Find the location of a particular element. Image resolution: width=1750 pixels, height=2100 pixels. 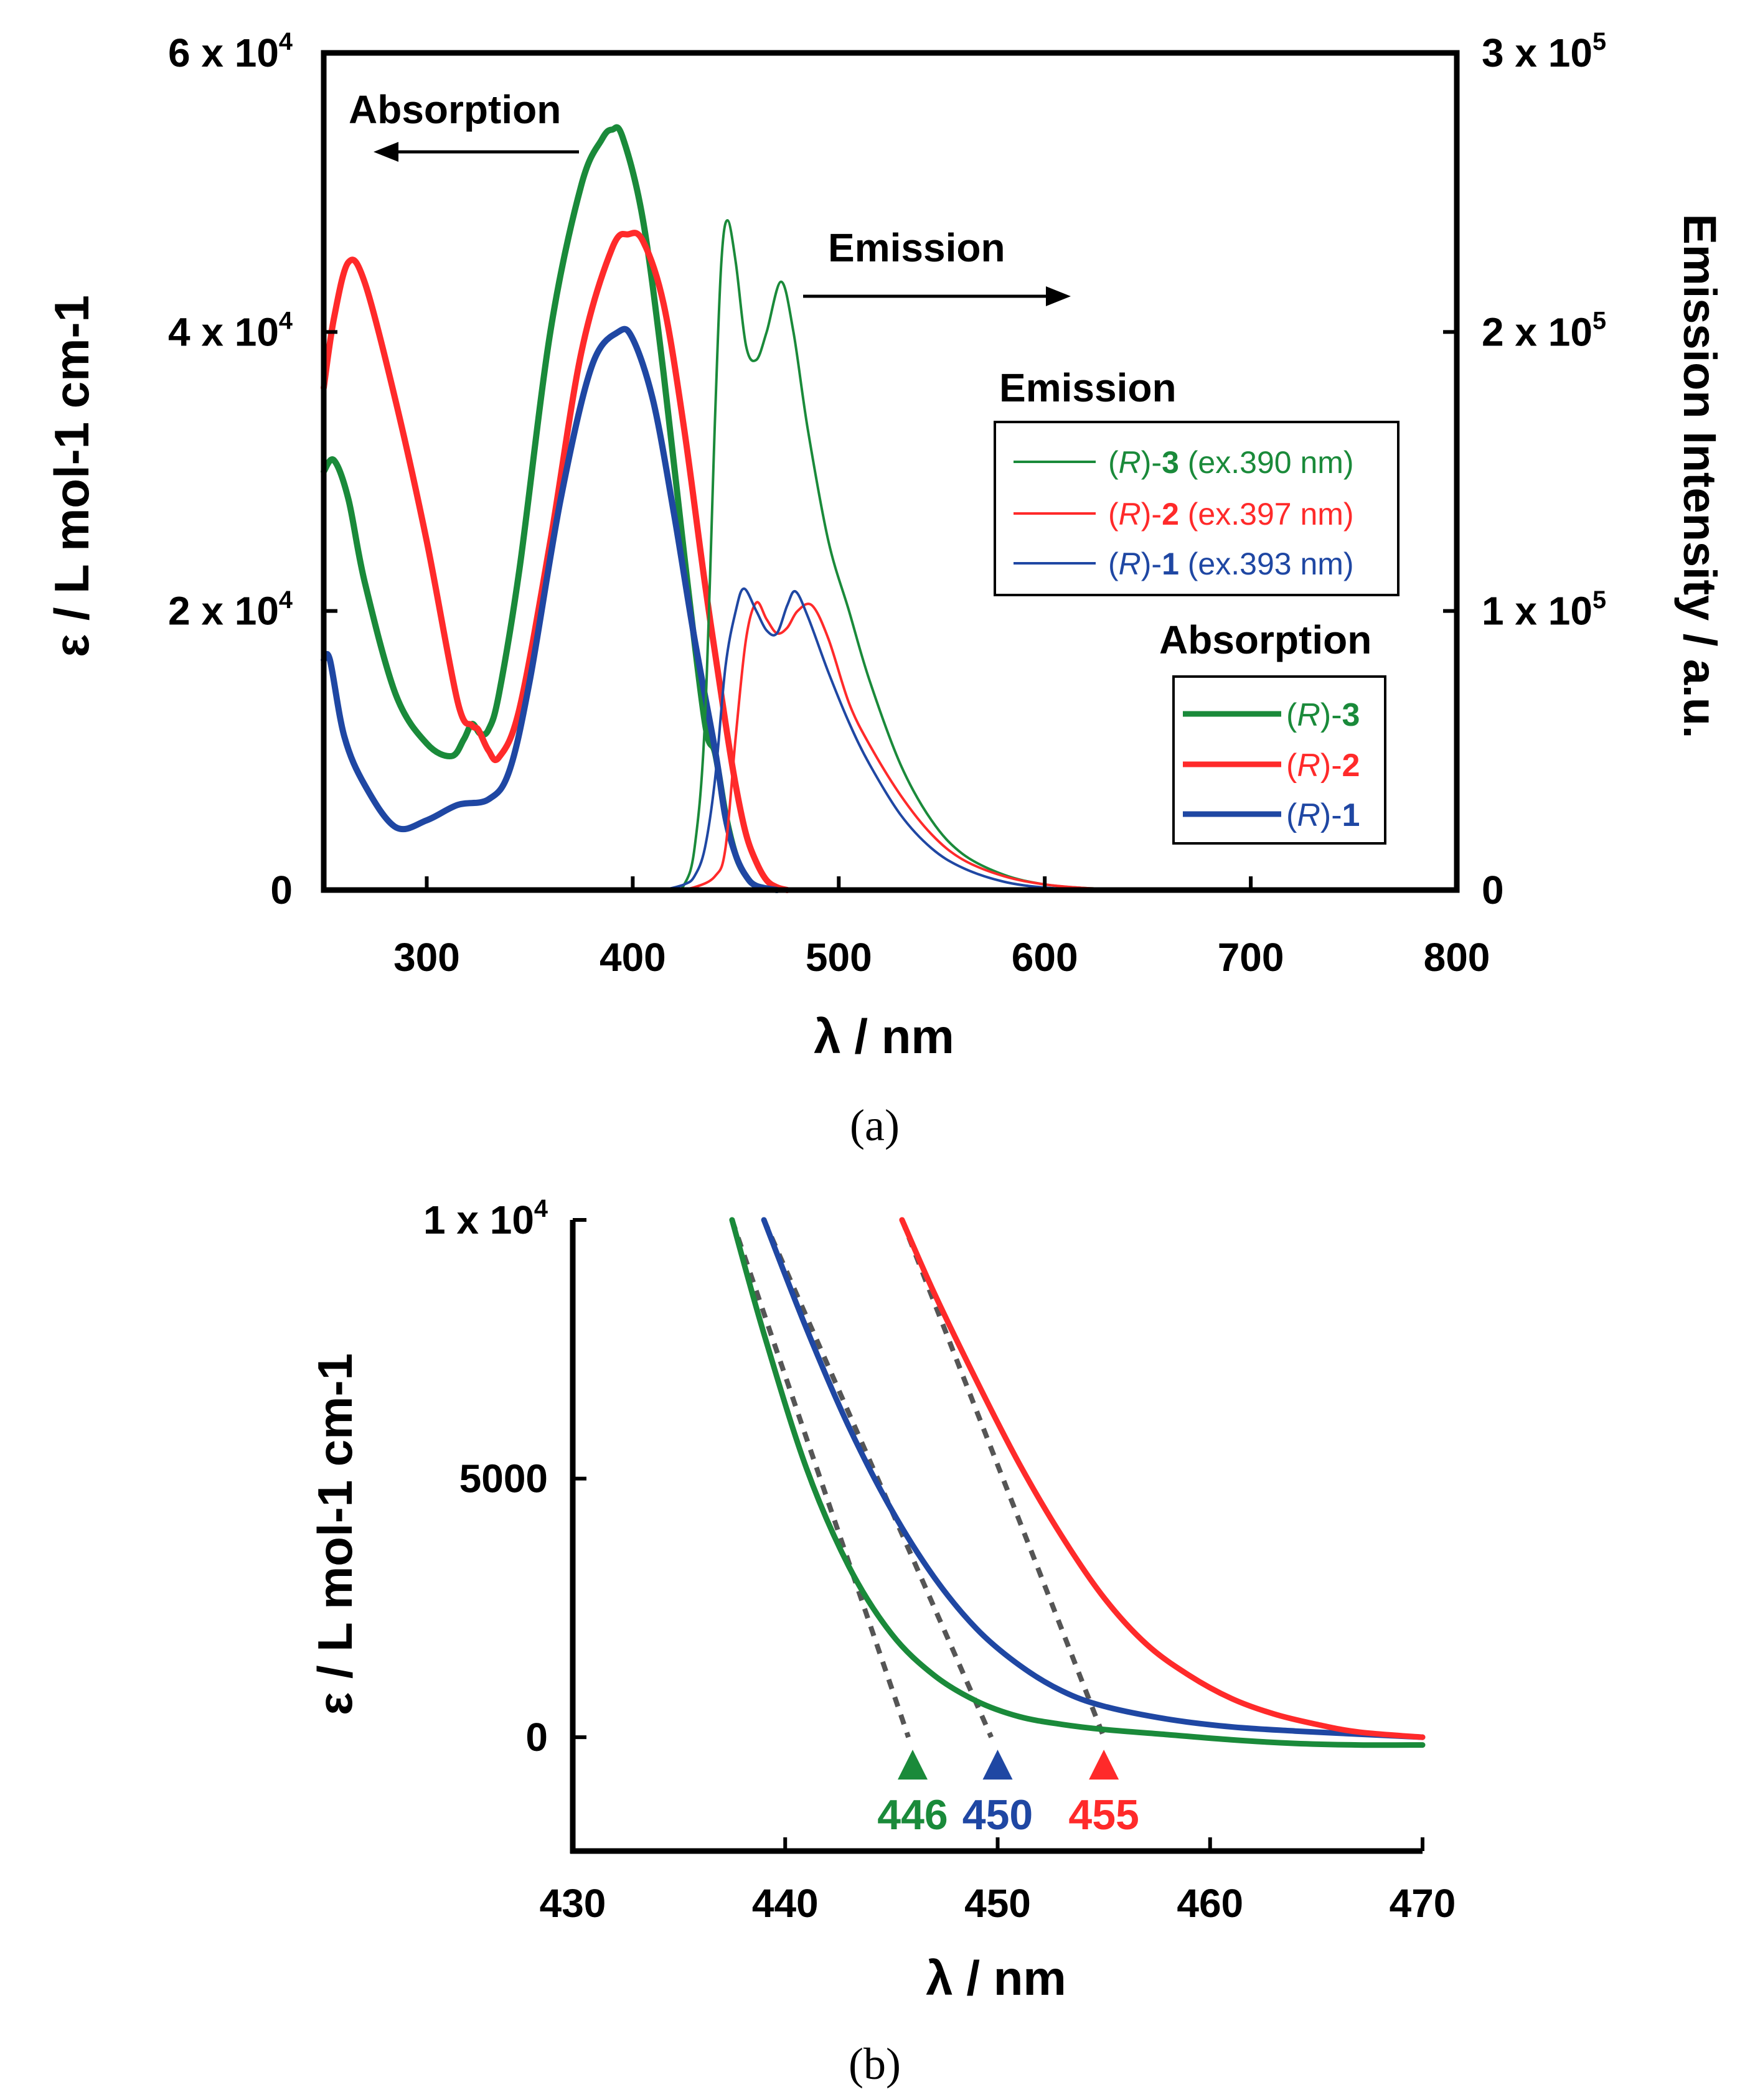

svg-text: (R)-2 is located at coordinates (1323, 766).